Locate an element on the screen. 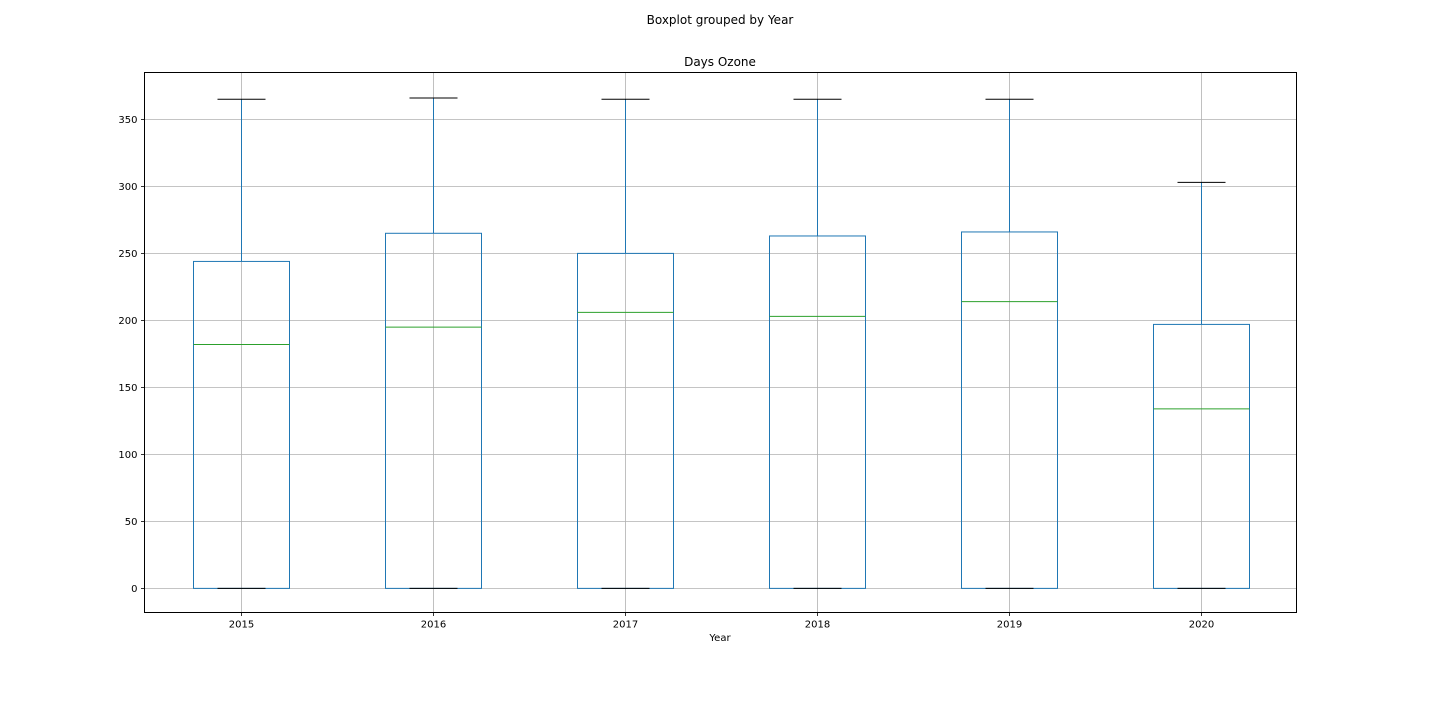  y-tick-label: 200 is located at coordinates (127, 321).